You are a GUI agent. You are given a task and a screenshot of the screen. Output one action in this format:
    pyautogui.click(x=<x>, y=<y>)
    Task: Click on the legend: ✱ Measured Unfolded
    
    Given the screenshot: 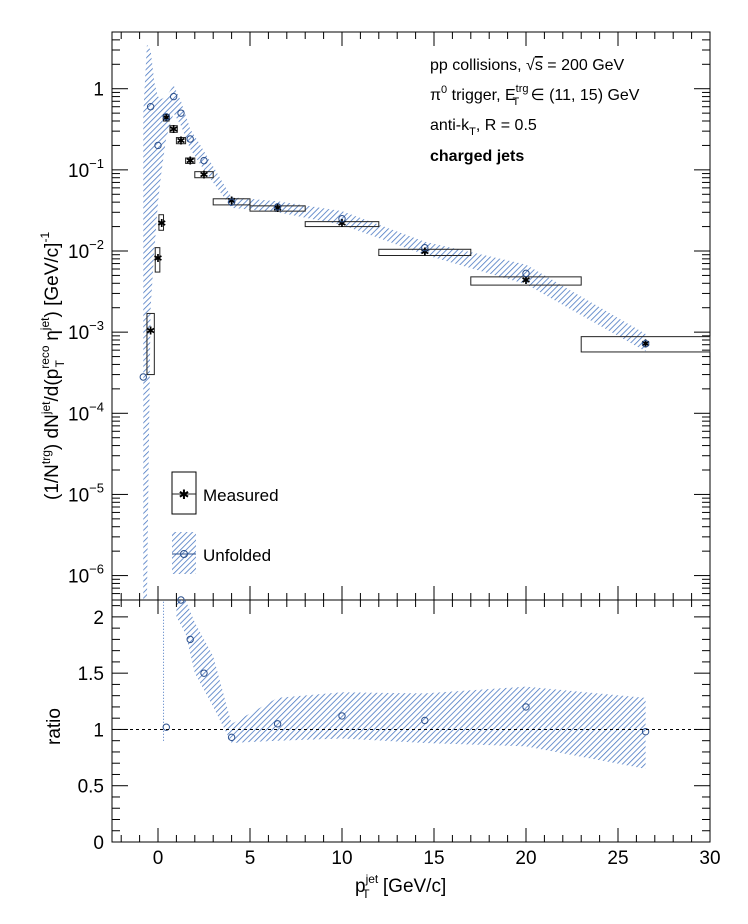 What is the action you would take?
    pyautogui.click(x=225, y=522)
    